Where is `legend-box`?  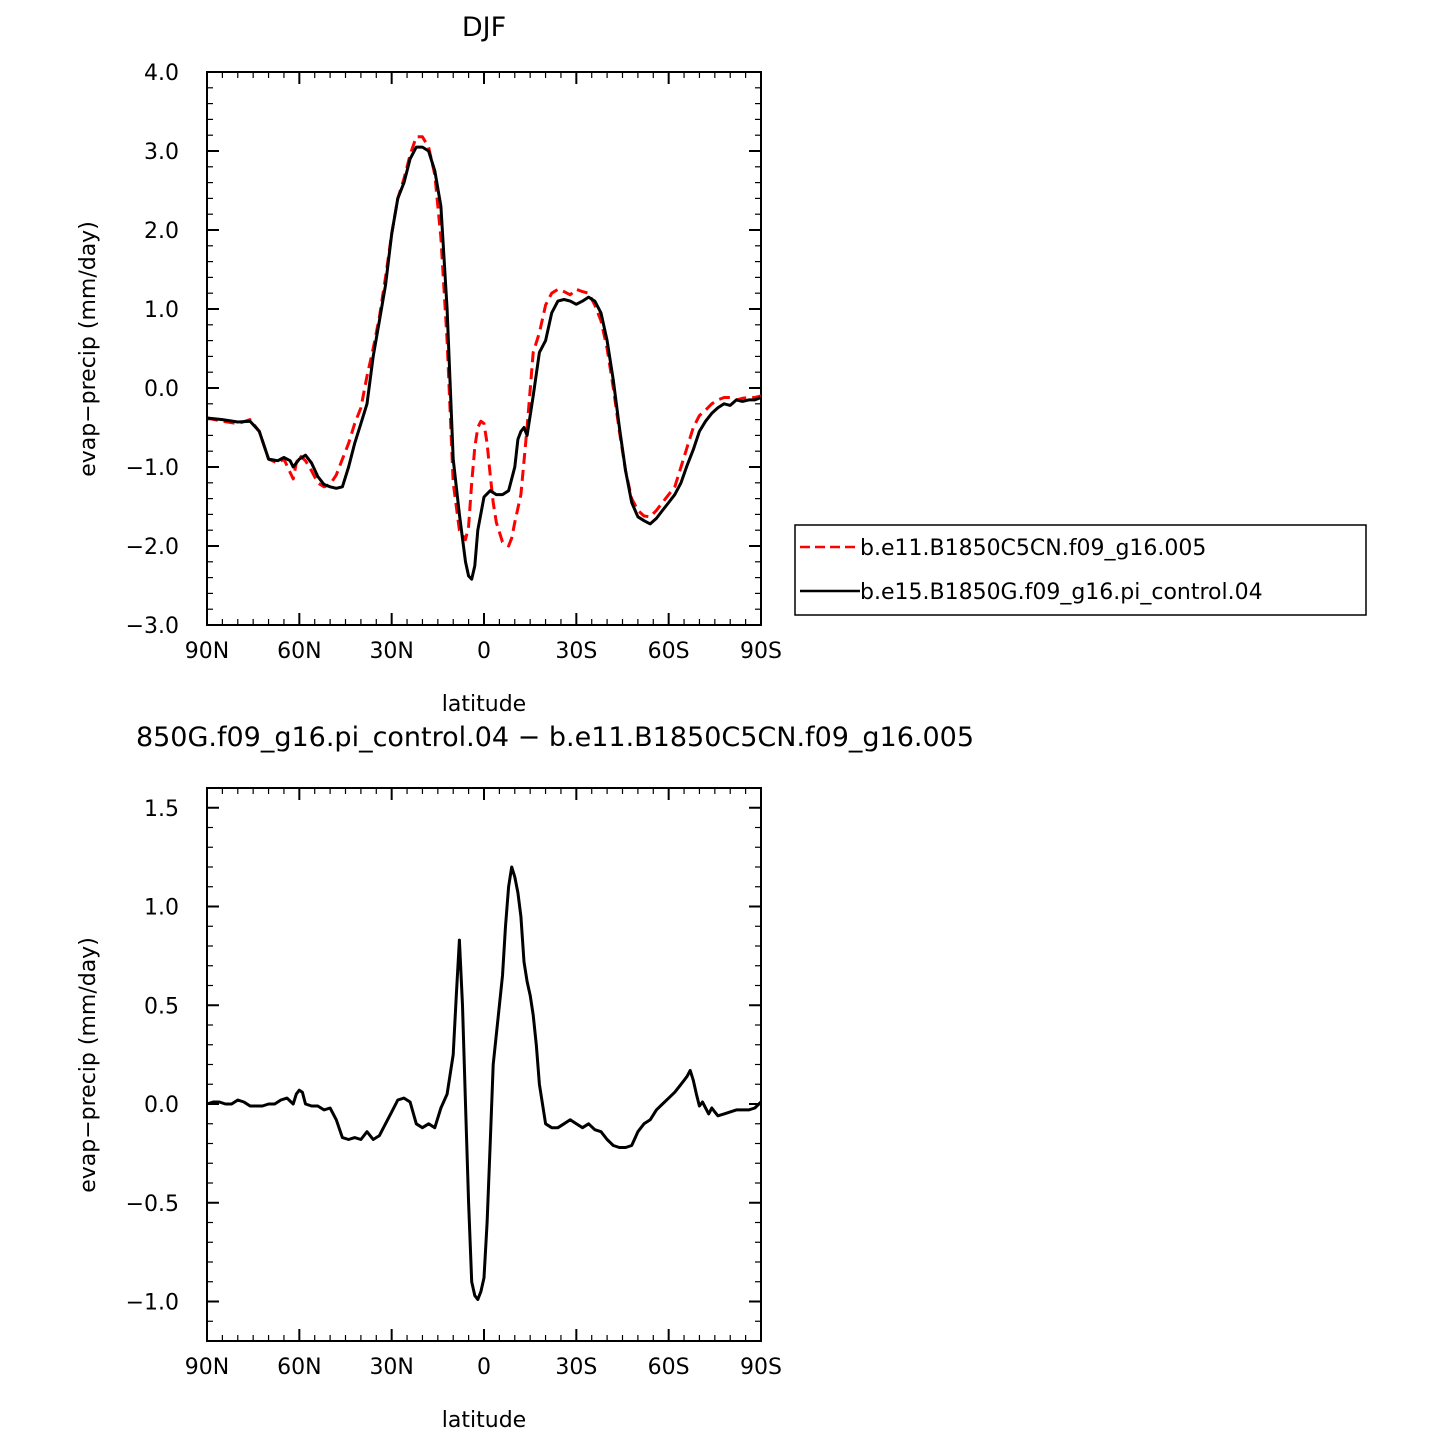 legend-box is located at coordinates (1080, 570).